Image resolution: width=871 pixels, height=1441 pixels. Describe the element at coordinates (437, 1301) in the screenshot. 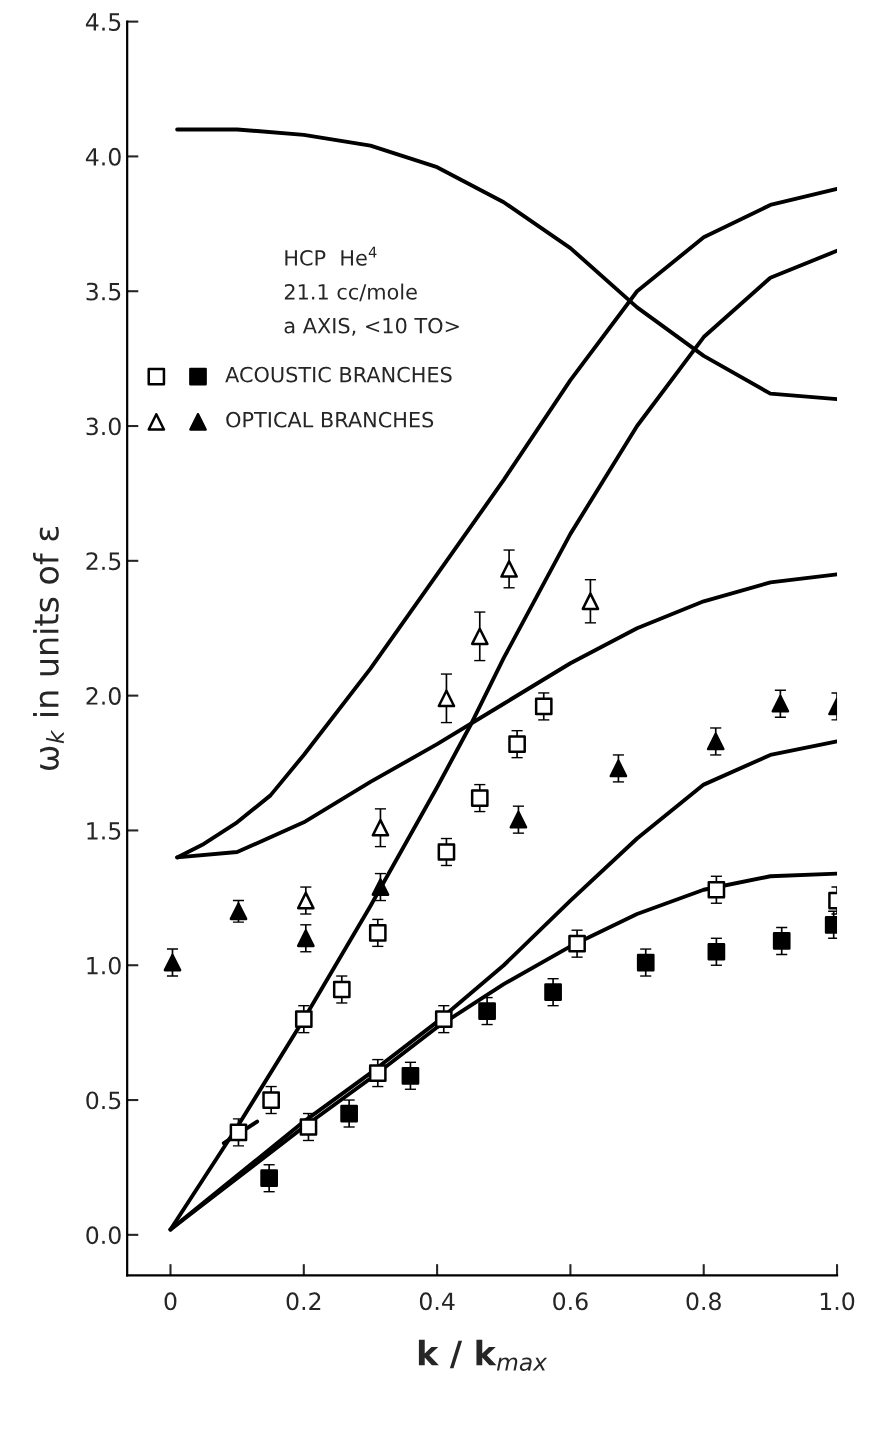

I see `x-tick-label: 0.4` at that location.